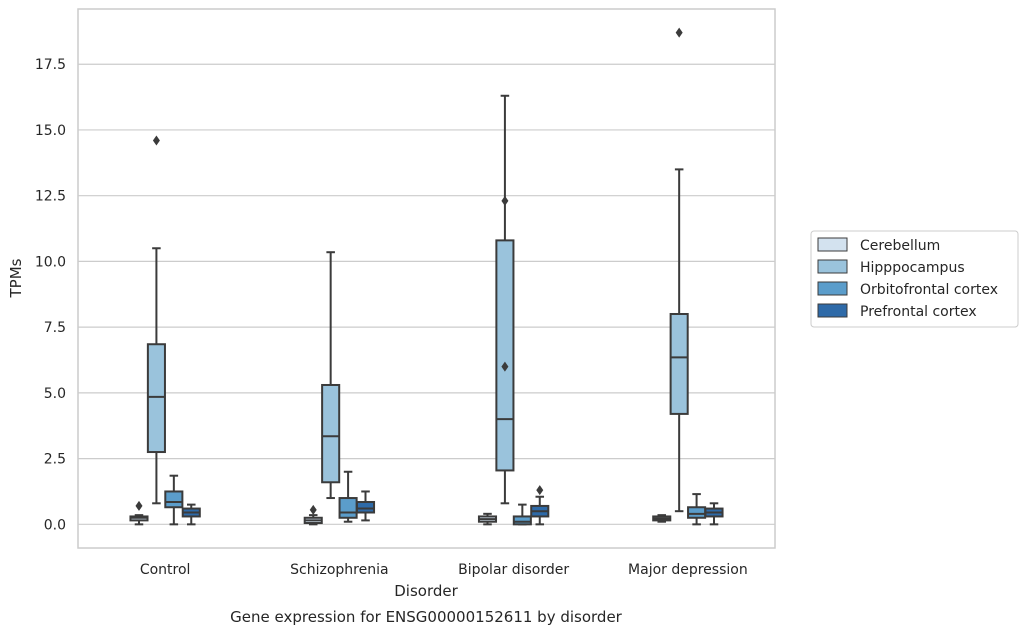  I want to click on legend-frame, so click(914, 279).